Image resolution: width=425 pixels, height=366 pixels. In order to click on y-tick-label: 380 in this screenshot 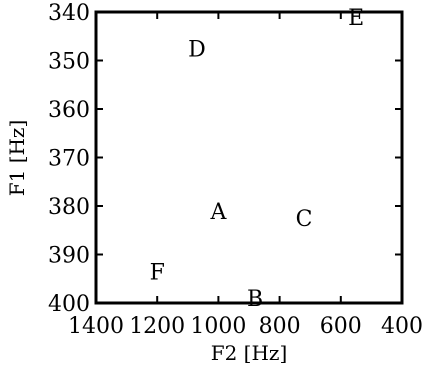, I will do `click(69, 207)`.